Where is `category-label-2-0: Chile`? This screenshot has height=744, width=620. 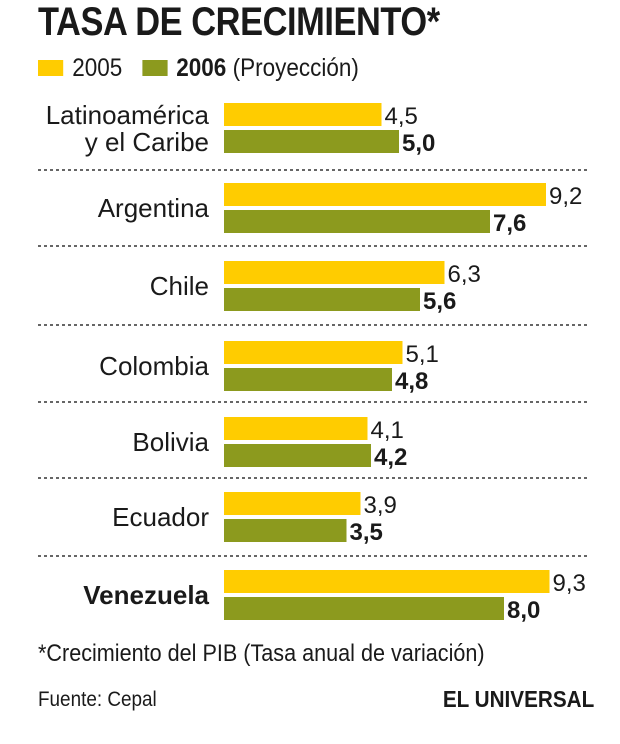
category-label-2-0: Chile is located at coordinates (179, 286).